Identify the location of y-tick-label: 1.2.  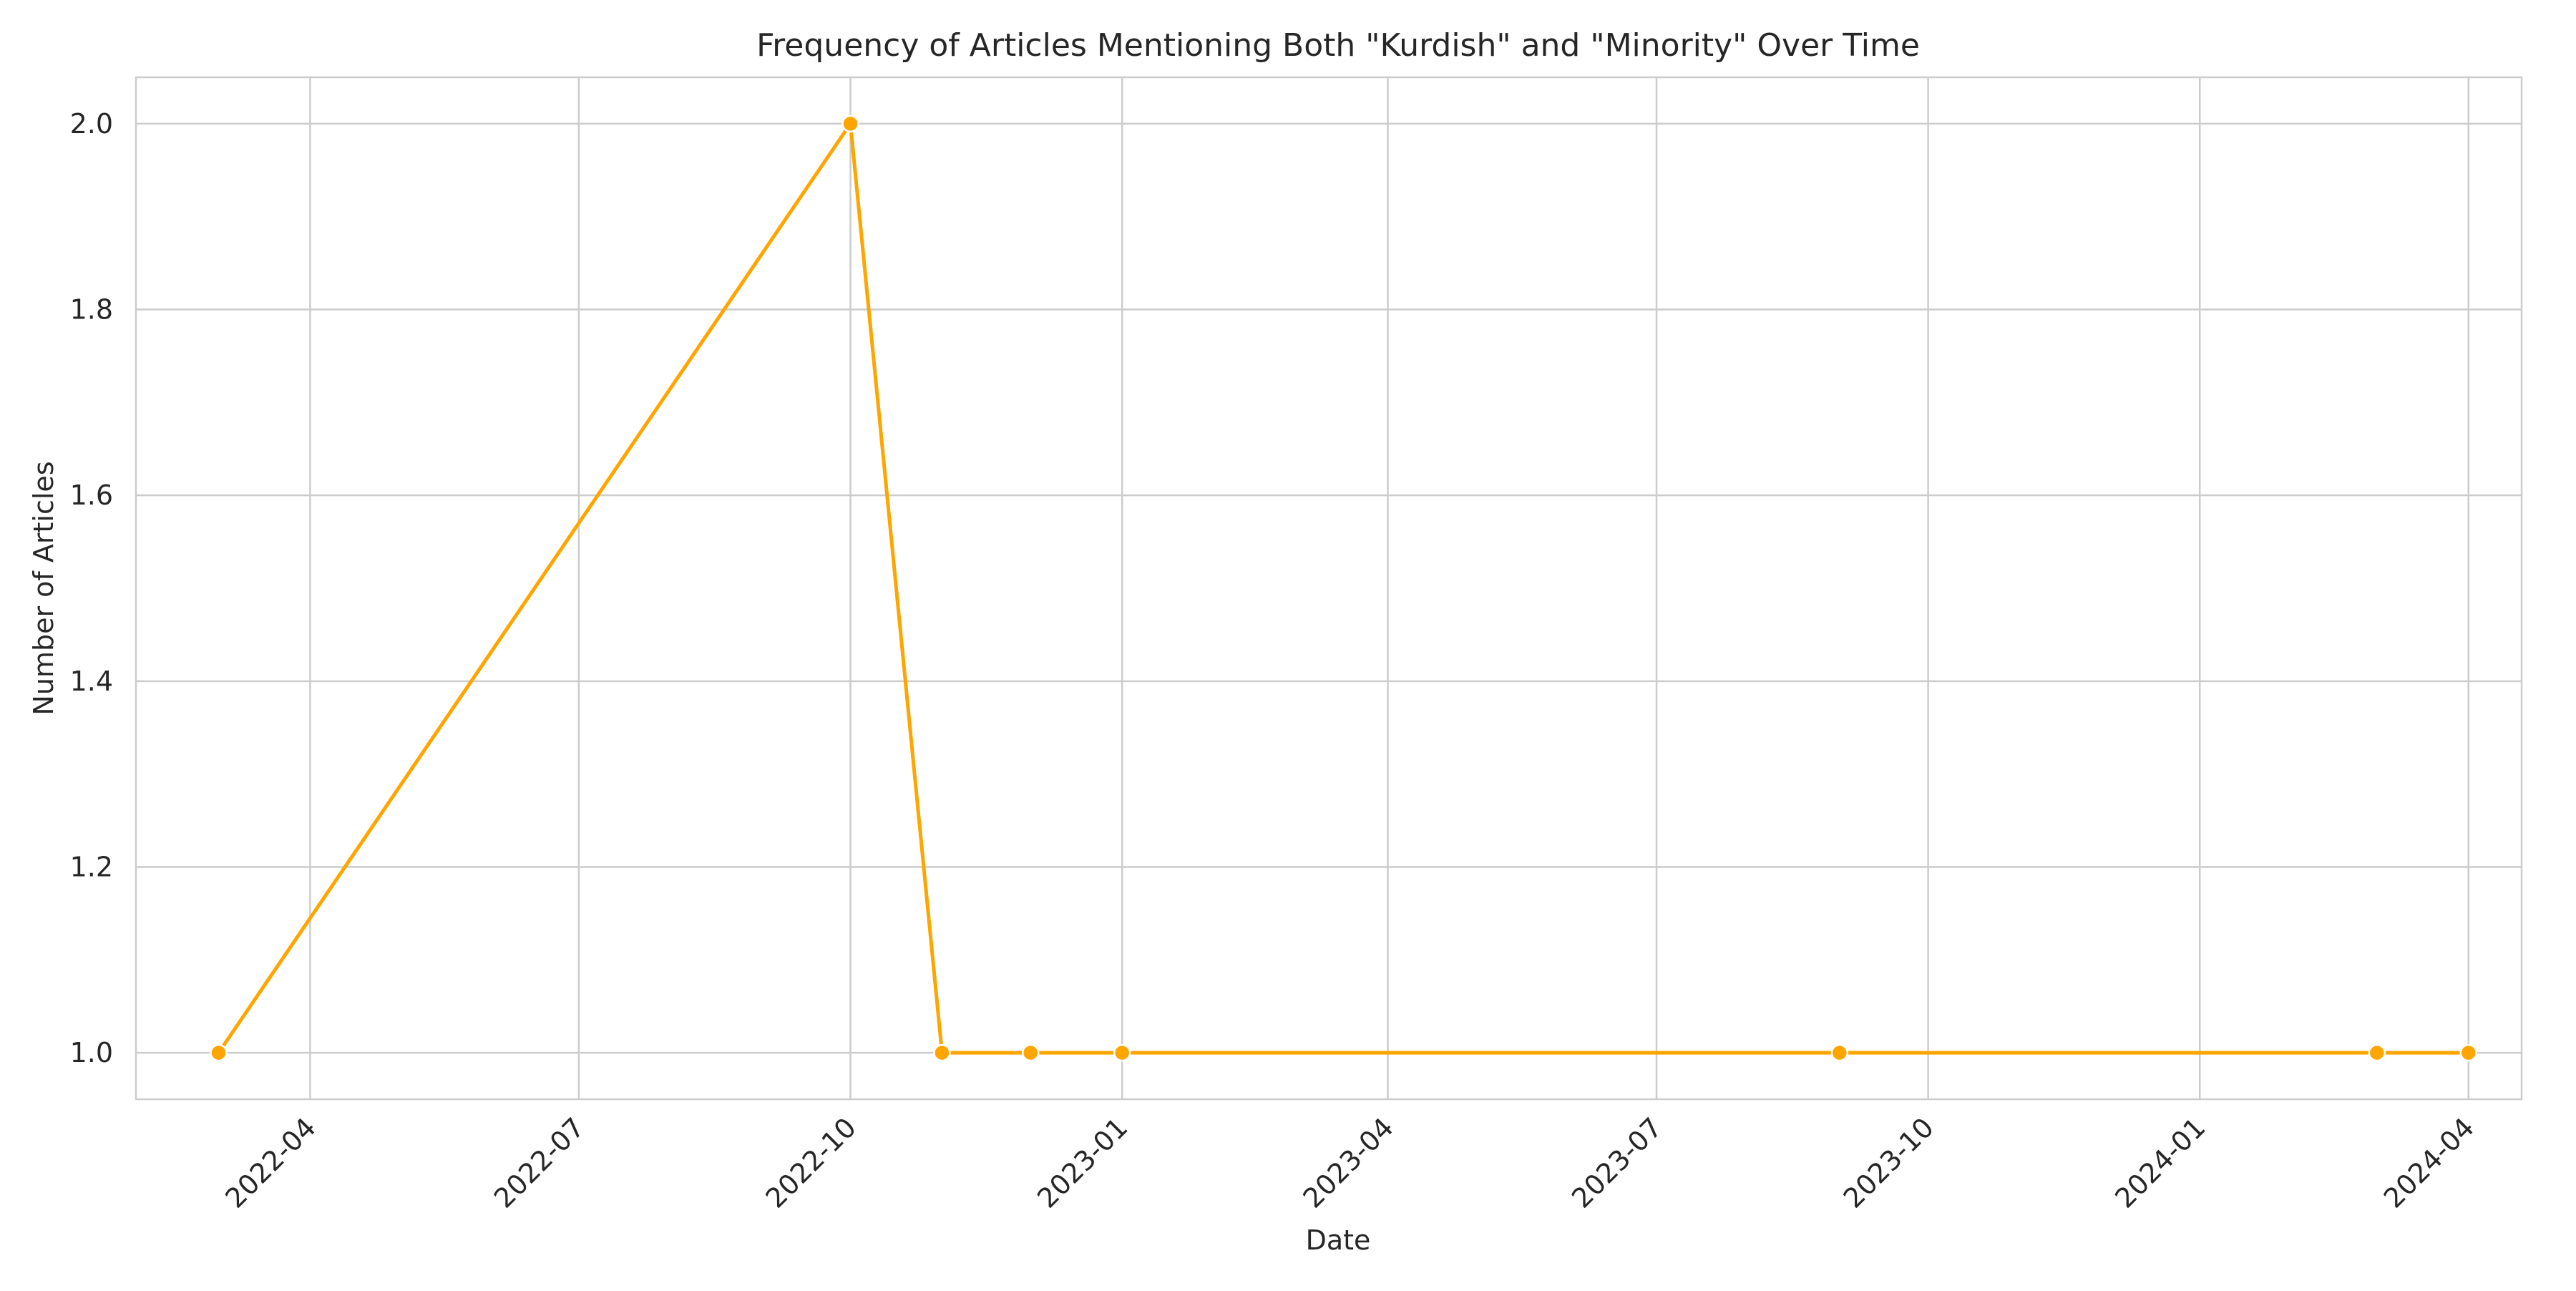
(91, 866).